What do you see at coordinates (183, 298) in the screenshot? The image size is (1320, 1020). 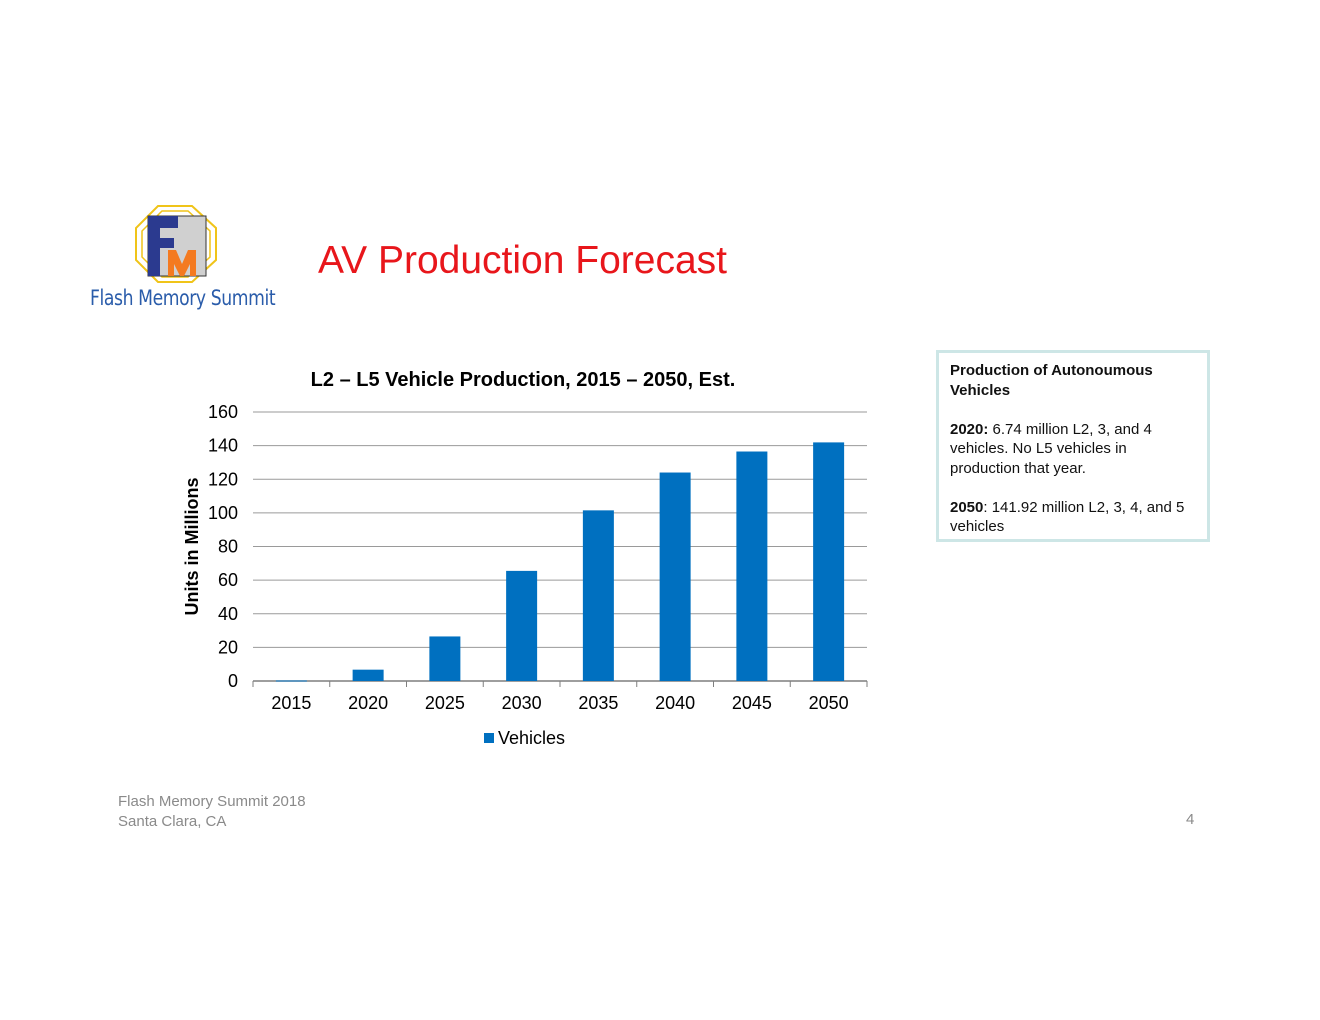 I see `logo-text: Flash Memory Summit` at bounding box center [183, 298].